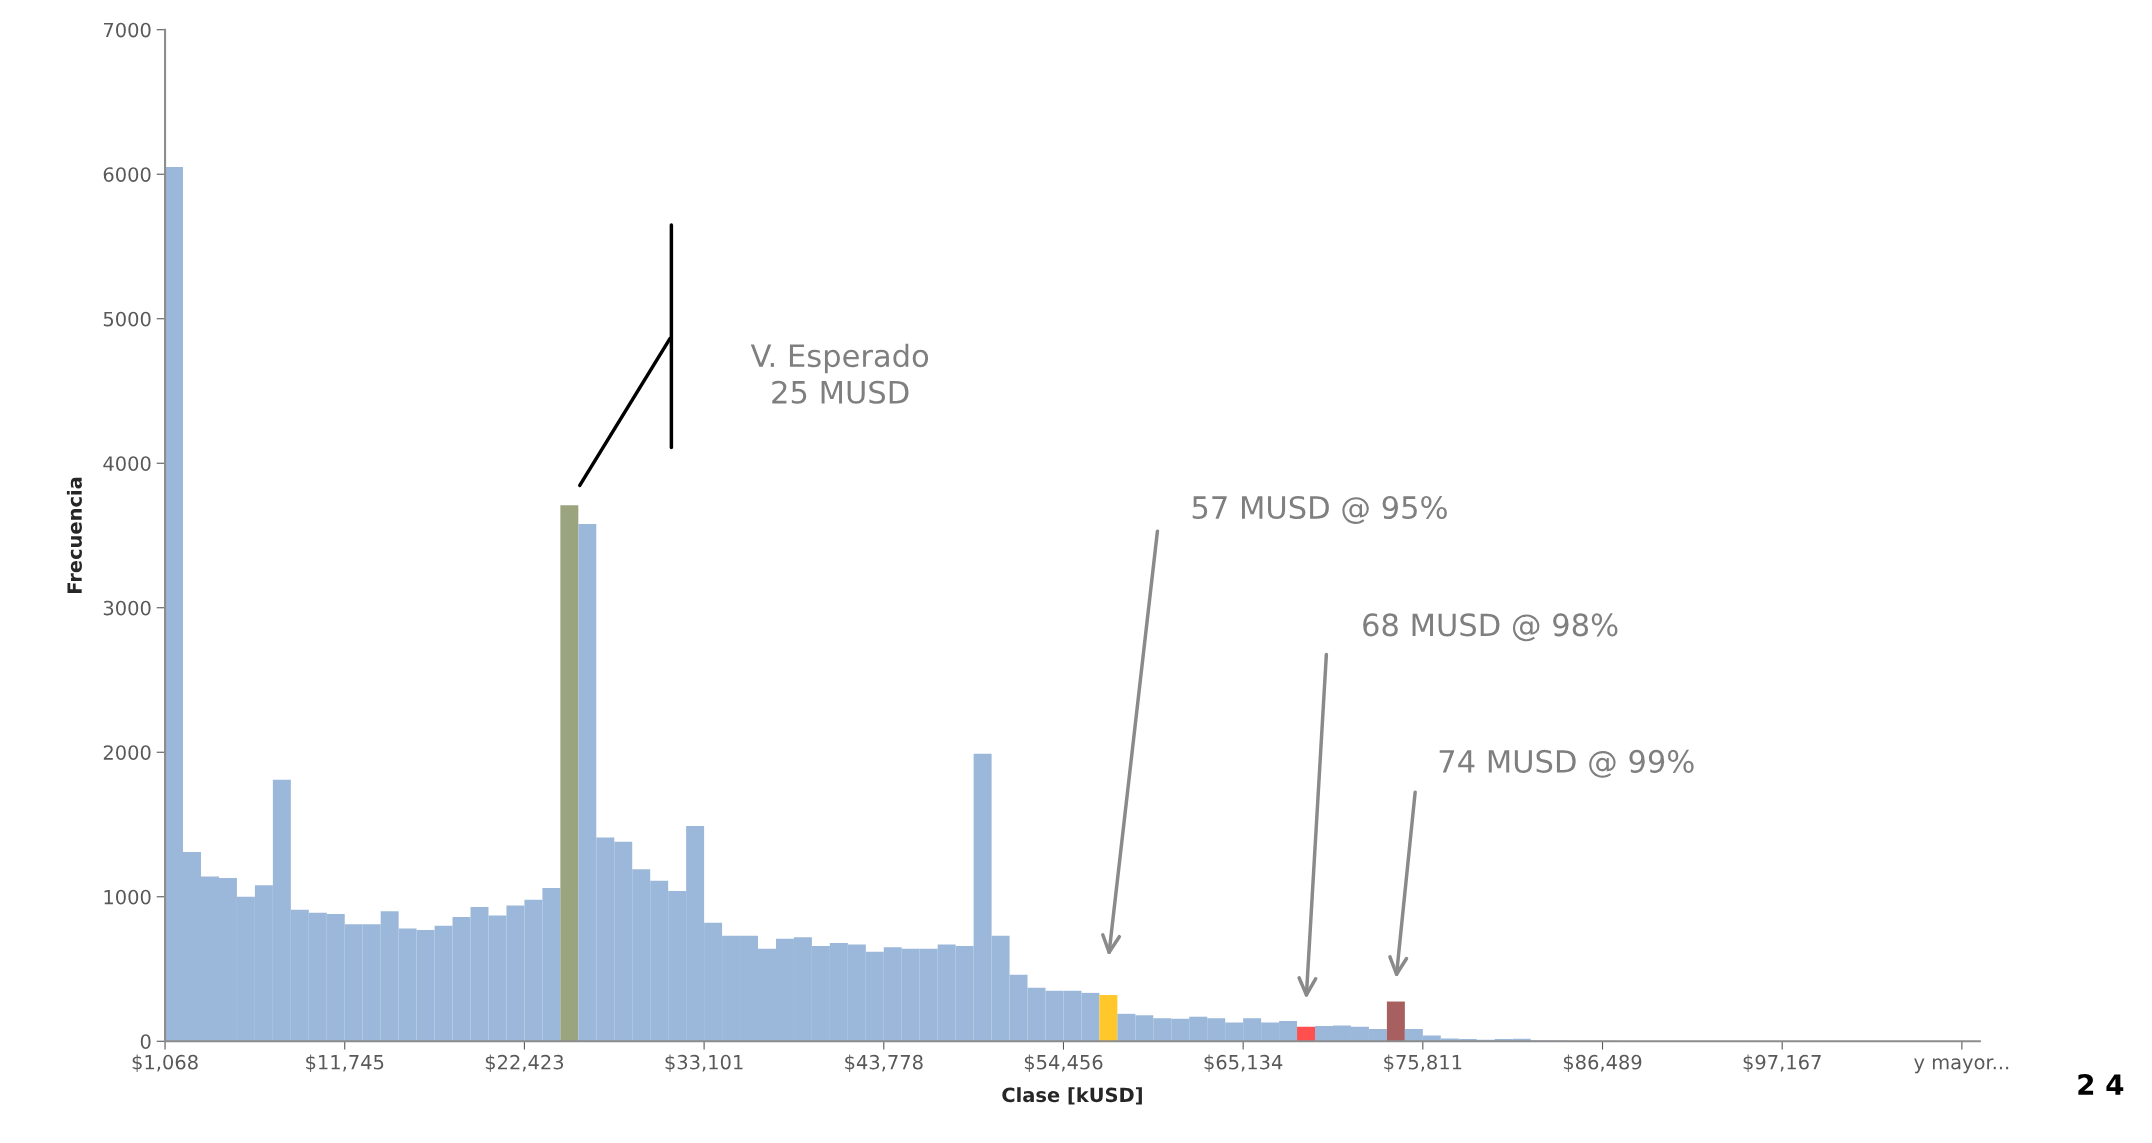  I want to click on y-tick-label: 3000, so click(127, 608).